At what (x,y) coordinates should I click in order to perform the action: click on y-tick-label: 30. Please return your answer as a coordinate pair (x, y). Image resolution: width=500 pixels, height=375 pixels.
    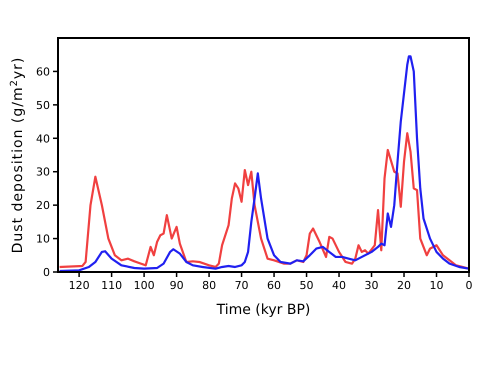
    Looking at the image, I should click on (43, 172).